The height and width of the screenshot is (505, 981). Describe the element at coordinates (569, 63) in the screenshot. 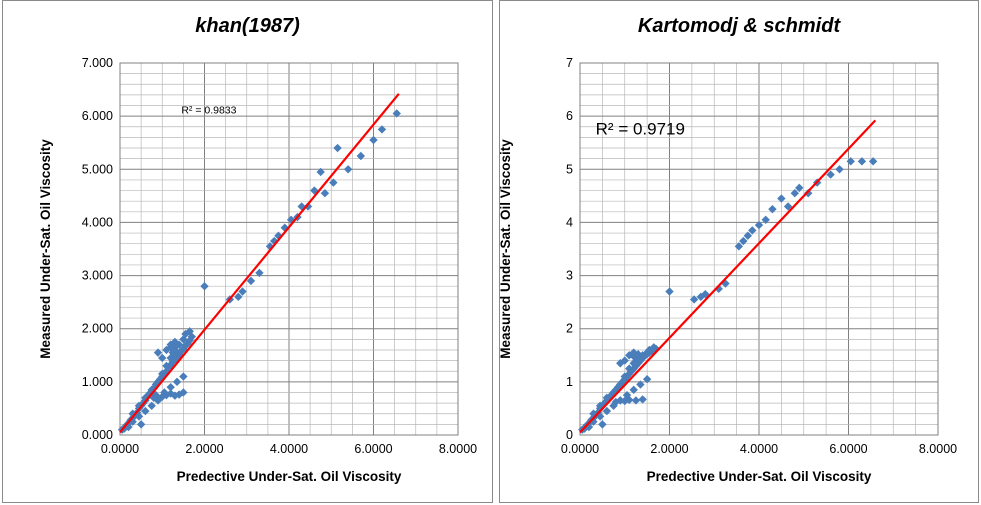

I see `y-tick-label: 7` at that location.